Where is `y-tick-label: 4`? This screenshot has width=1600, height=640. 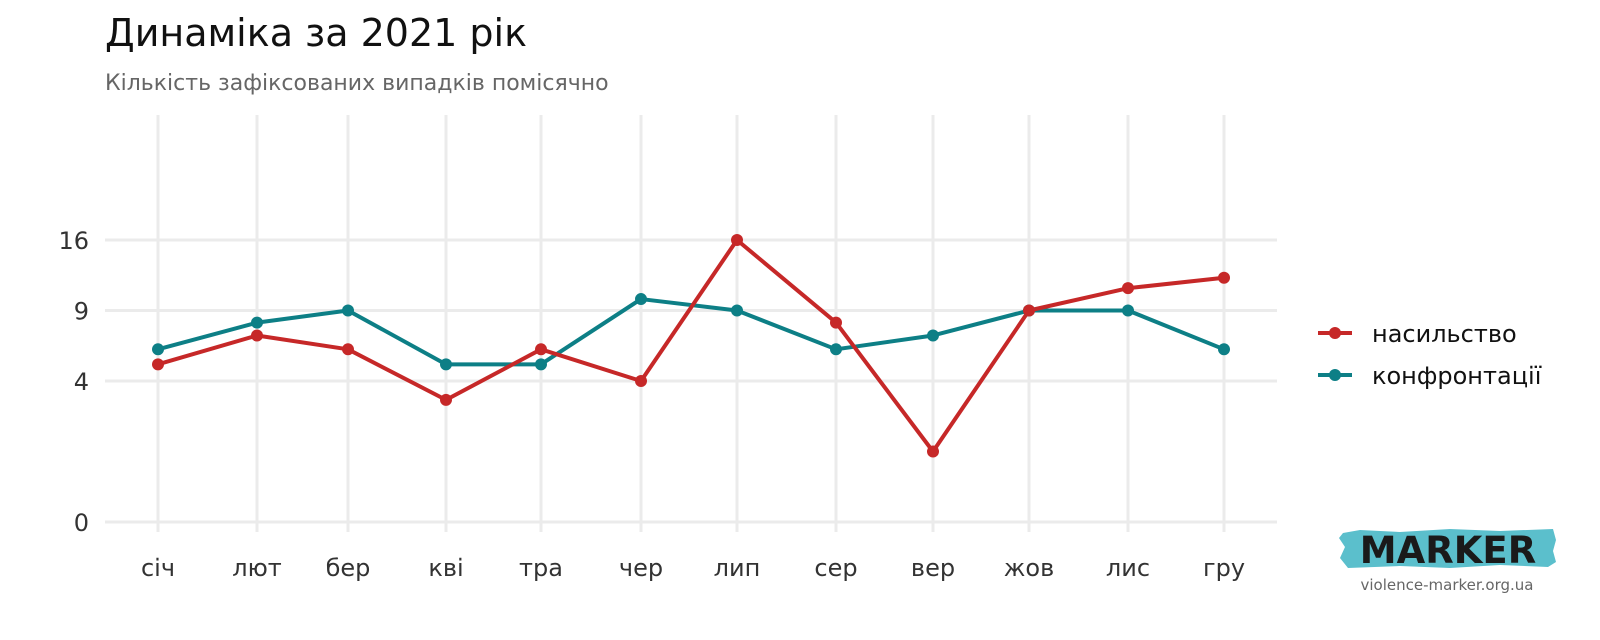 y-tick-label: 4 is located at coordinates (81, 382).